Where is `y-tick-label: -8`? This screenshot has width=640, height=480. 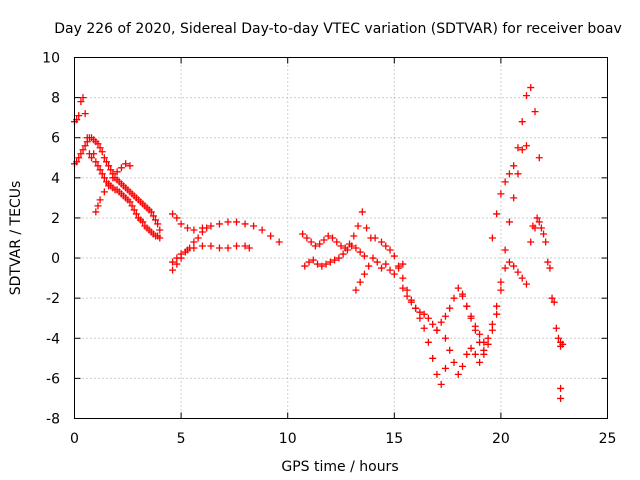 y-tick-label: -8 is located at coordinates (53, 420).